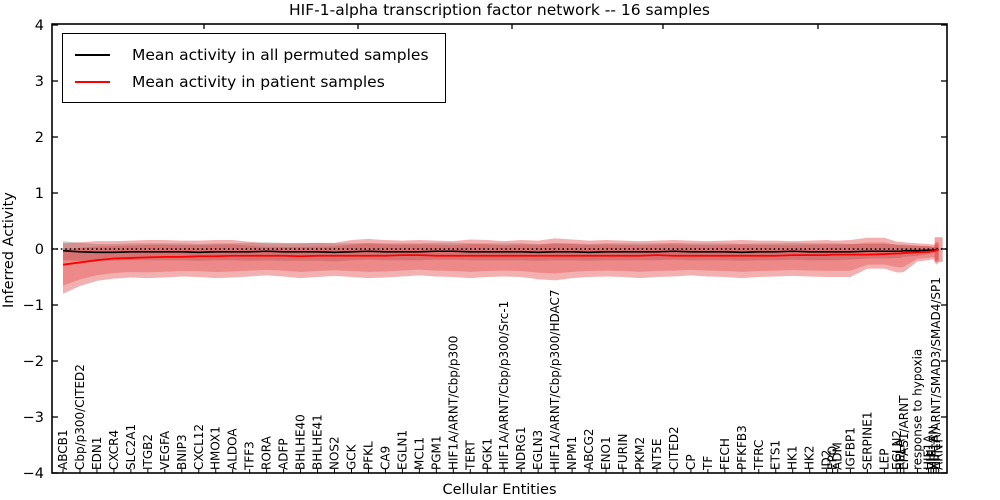 This screenshot has width=1000, height=500. What do you see at coordinates (606, 453) in the screenshot?
I see `x-tick-label: ENO1` at bounding box center [606, 453].